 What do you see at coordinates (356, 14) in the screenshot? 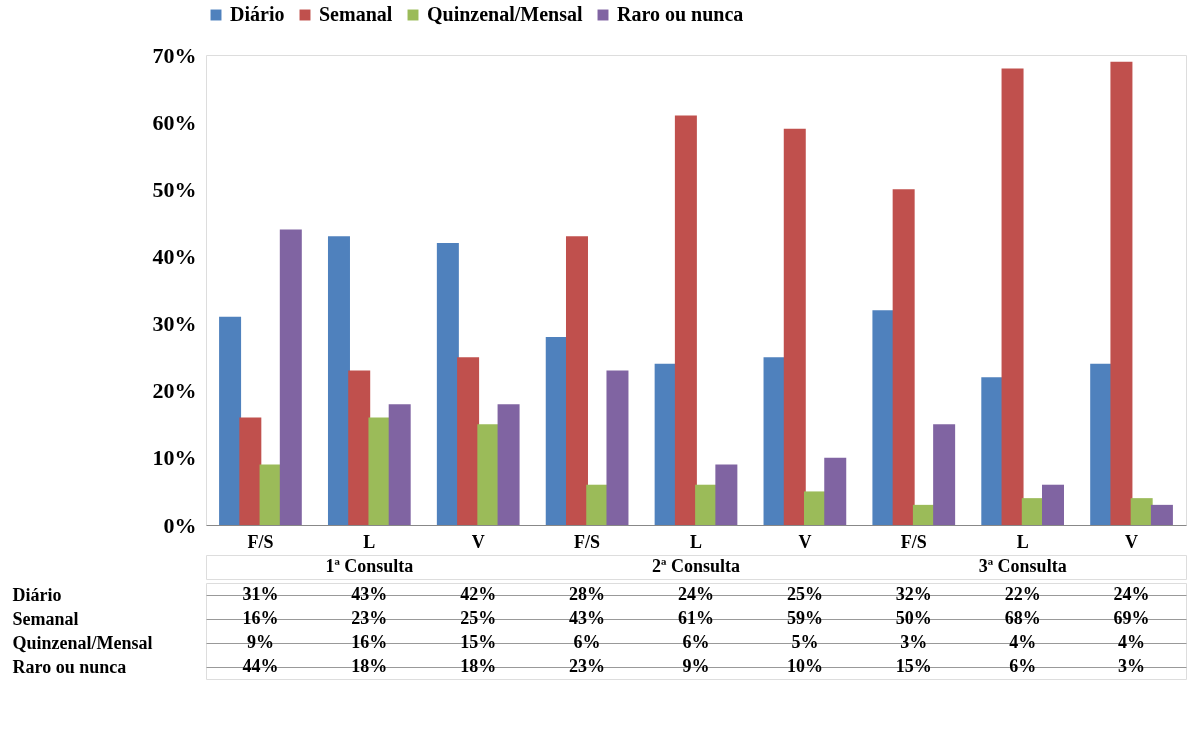
I see `legend-label: Semanal` at bounding box center [356, 14].